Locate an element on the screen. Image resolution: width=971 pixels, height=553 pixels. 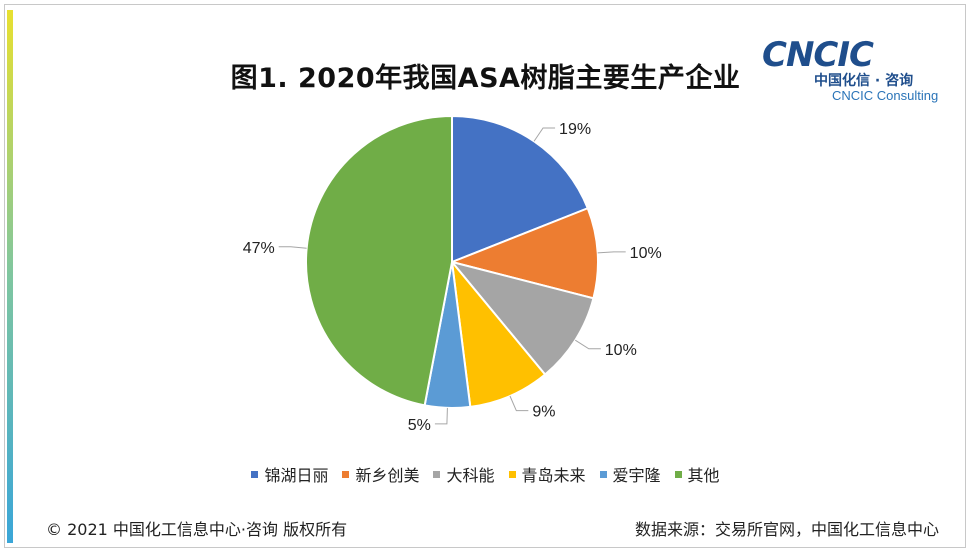
legend-label-1: 锦湖日丽 is located at coordinates (296, 475).